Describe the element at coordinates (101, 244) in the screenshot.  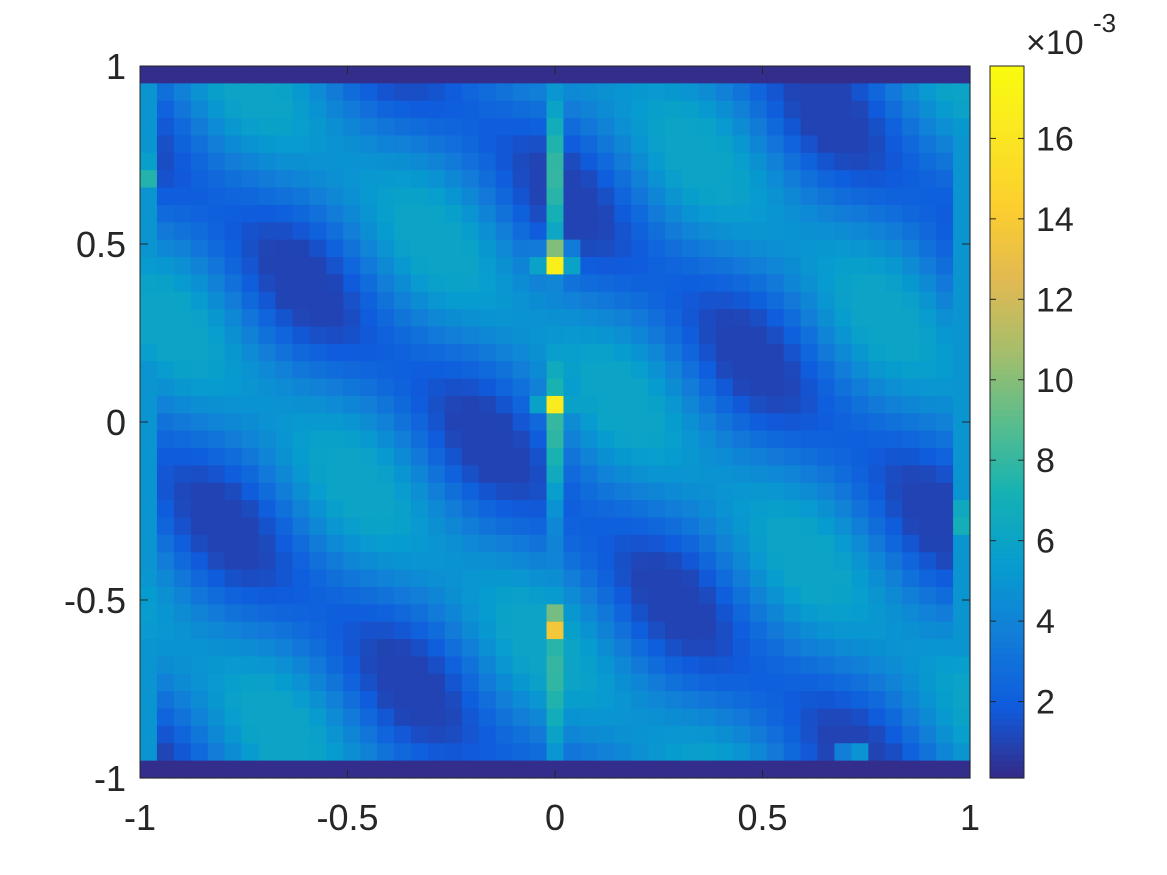
I see `y-tick-label: 0.5` at that location.